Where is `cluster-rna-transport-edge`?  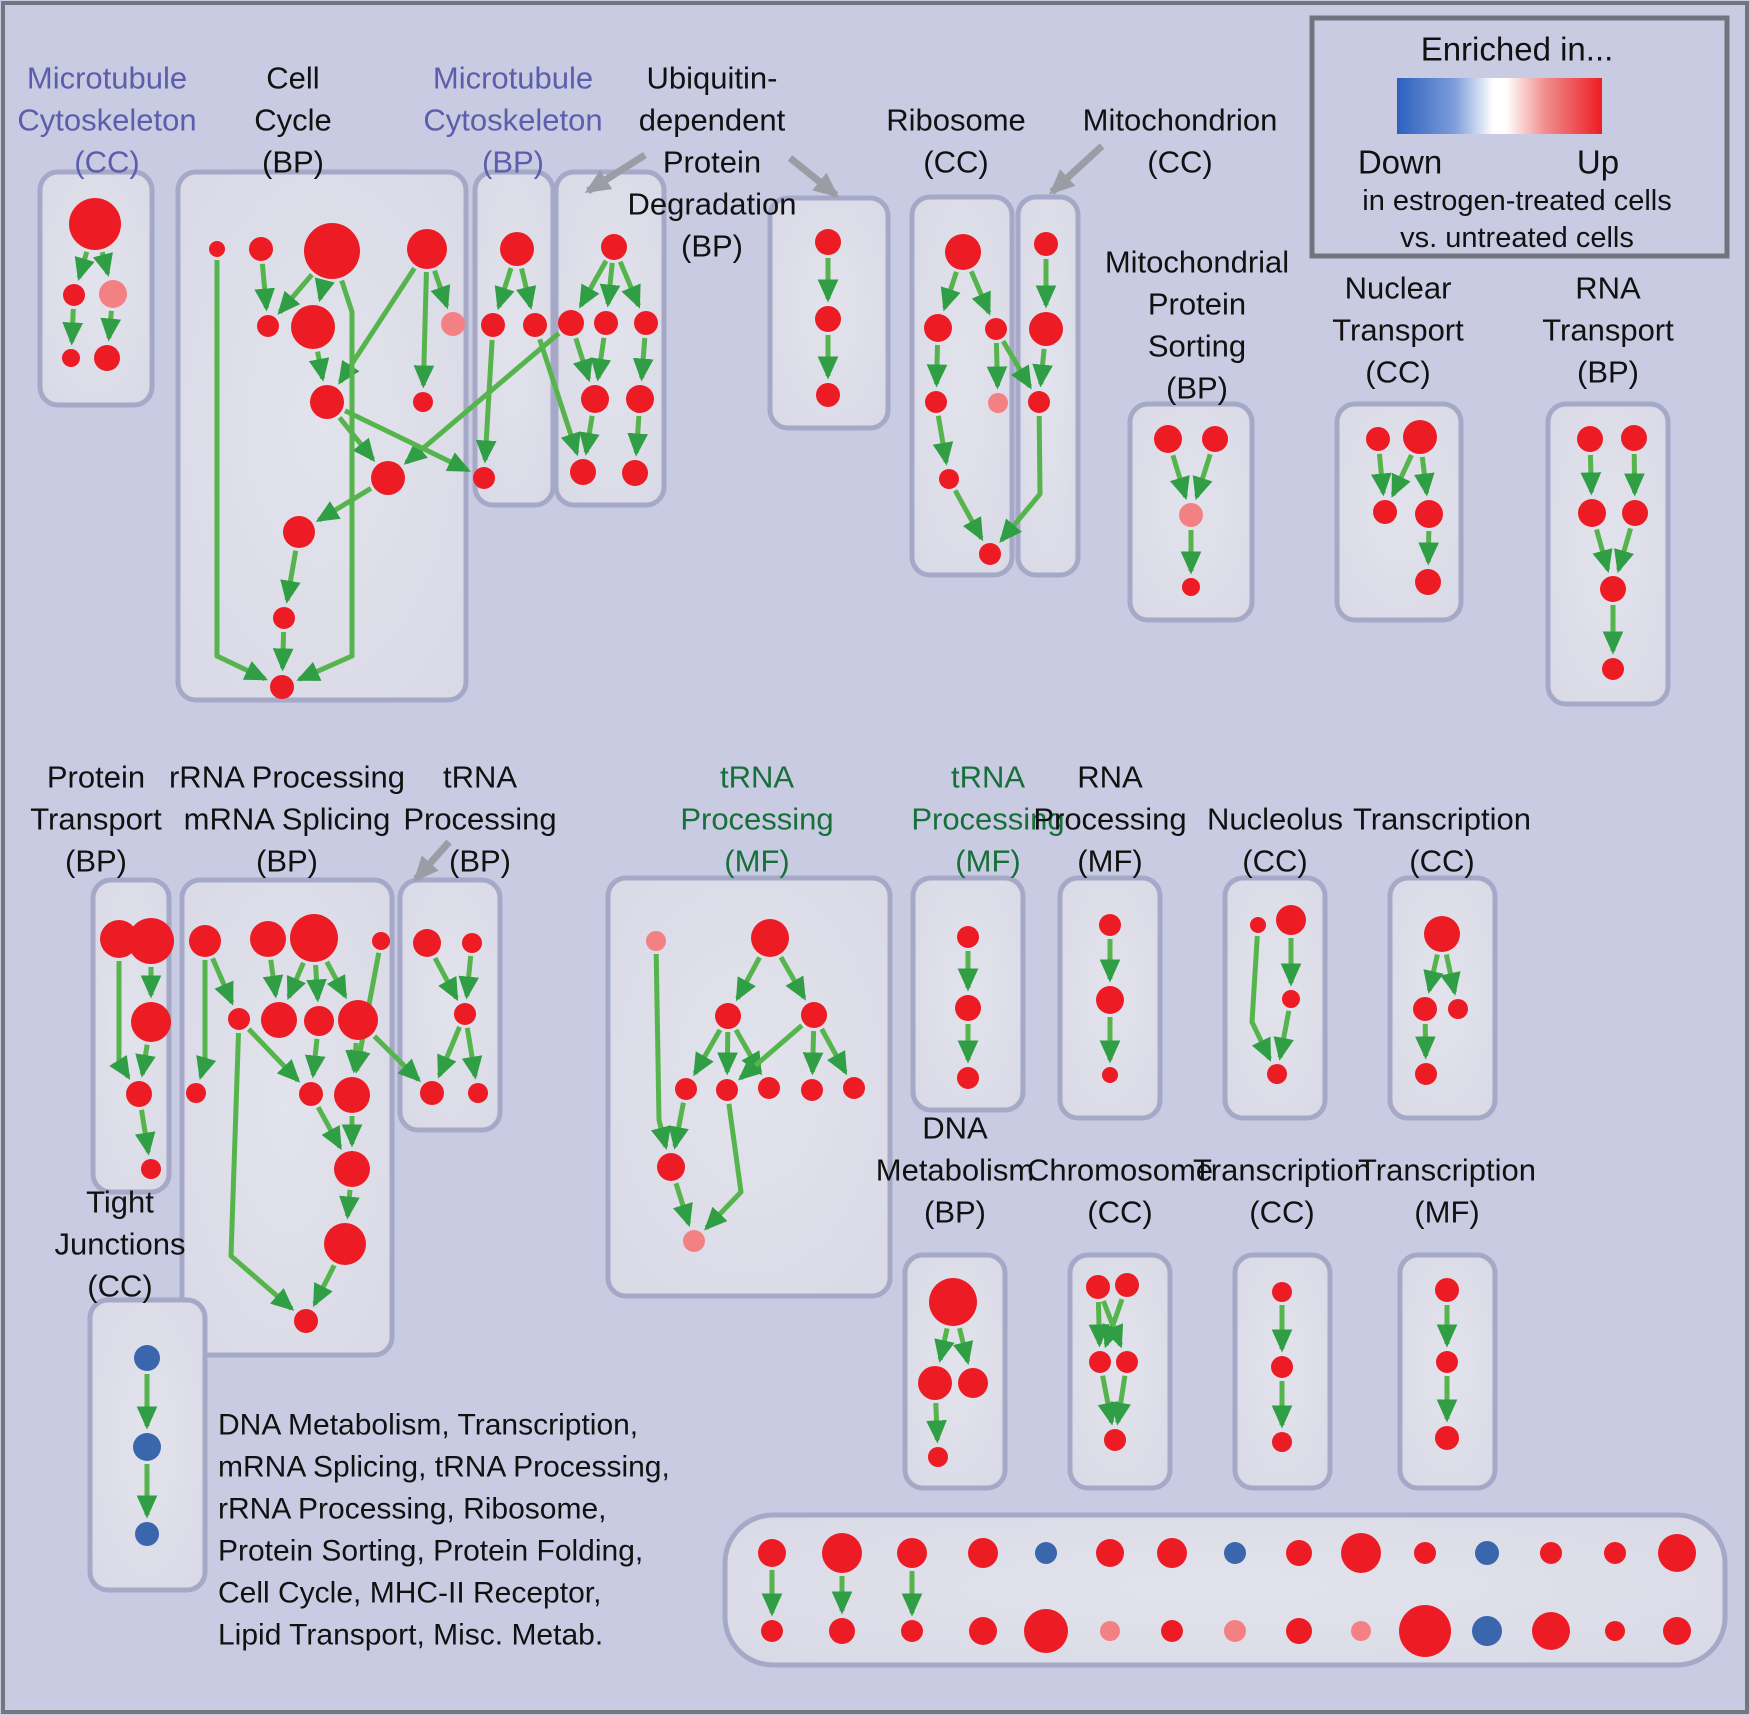 cluster-rna-transport-edge is located at coordinates (1624, 550).